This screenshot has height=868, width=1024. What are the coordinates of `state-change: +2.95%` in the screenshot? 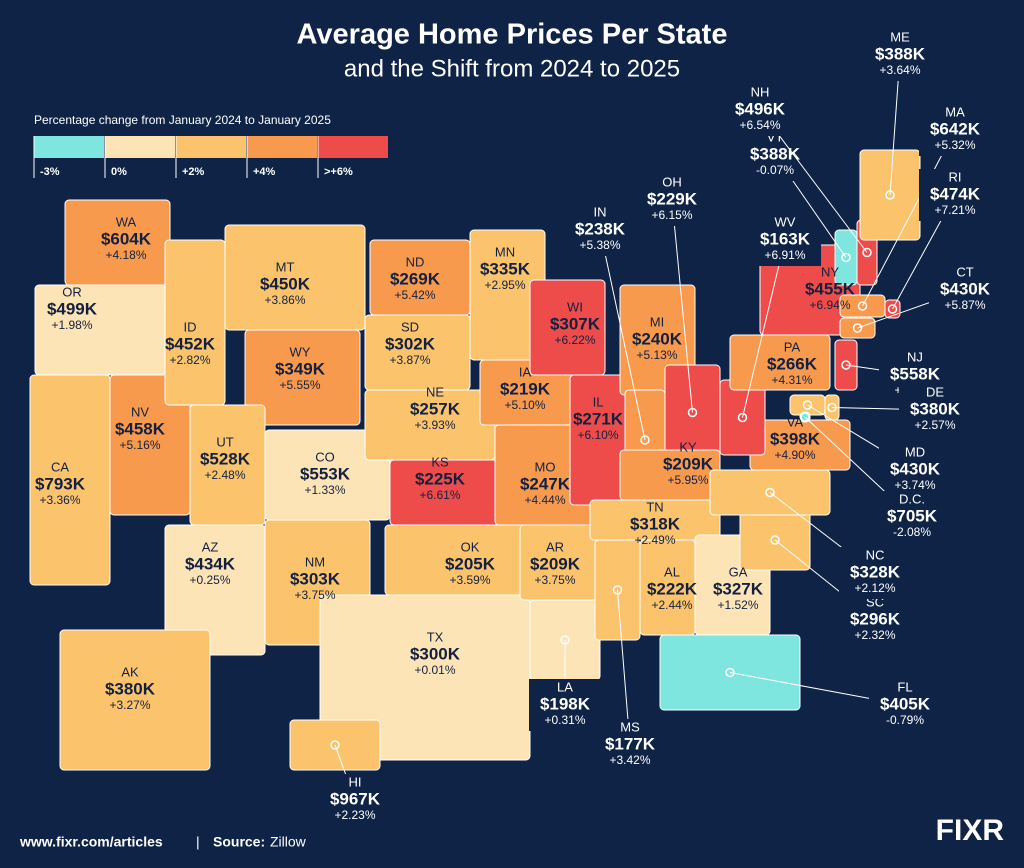 It's located at (504, 285).